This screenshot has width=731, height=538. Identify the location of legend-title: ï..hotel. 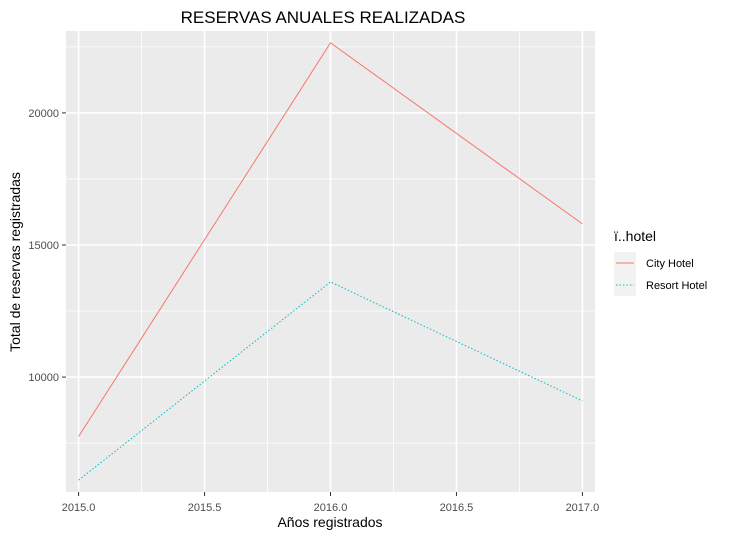
(635, 236).